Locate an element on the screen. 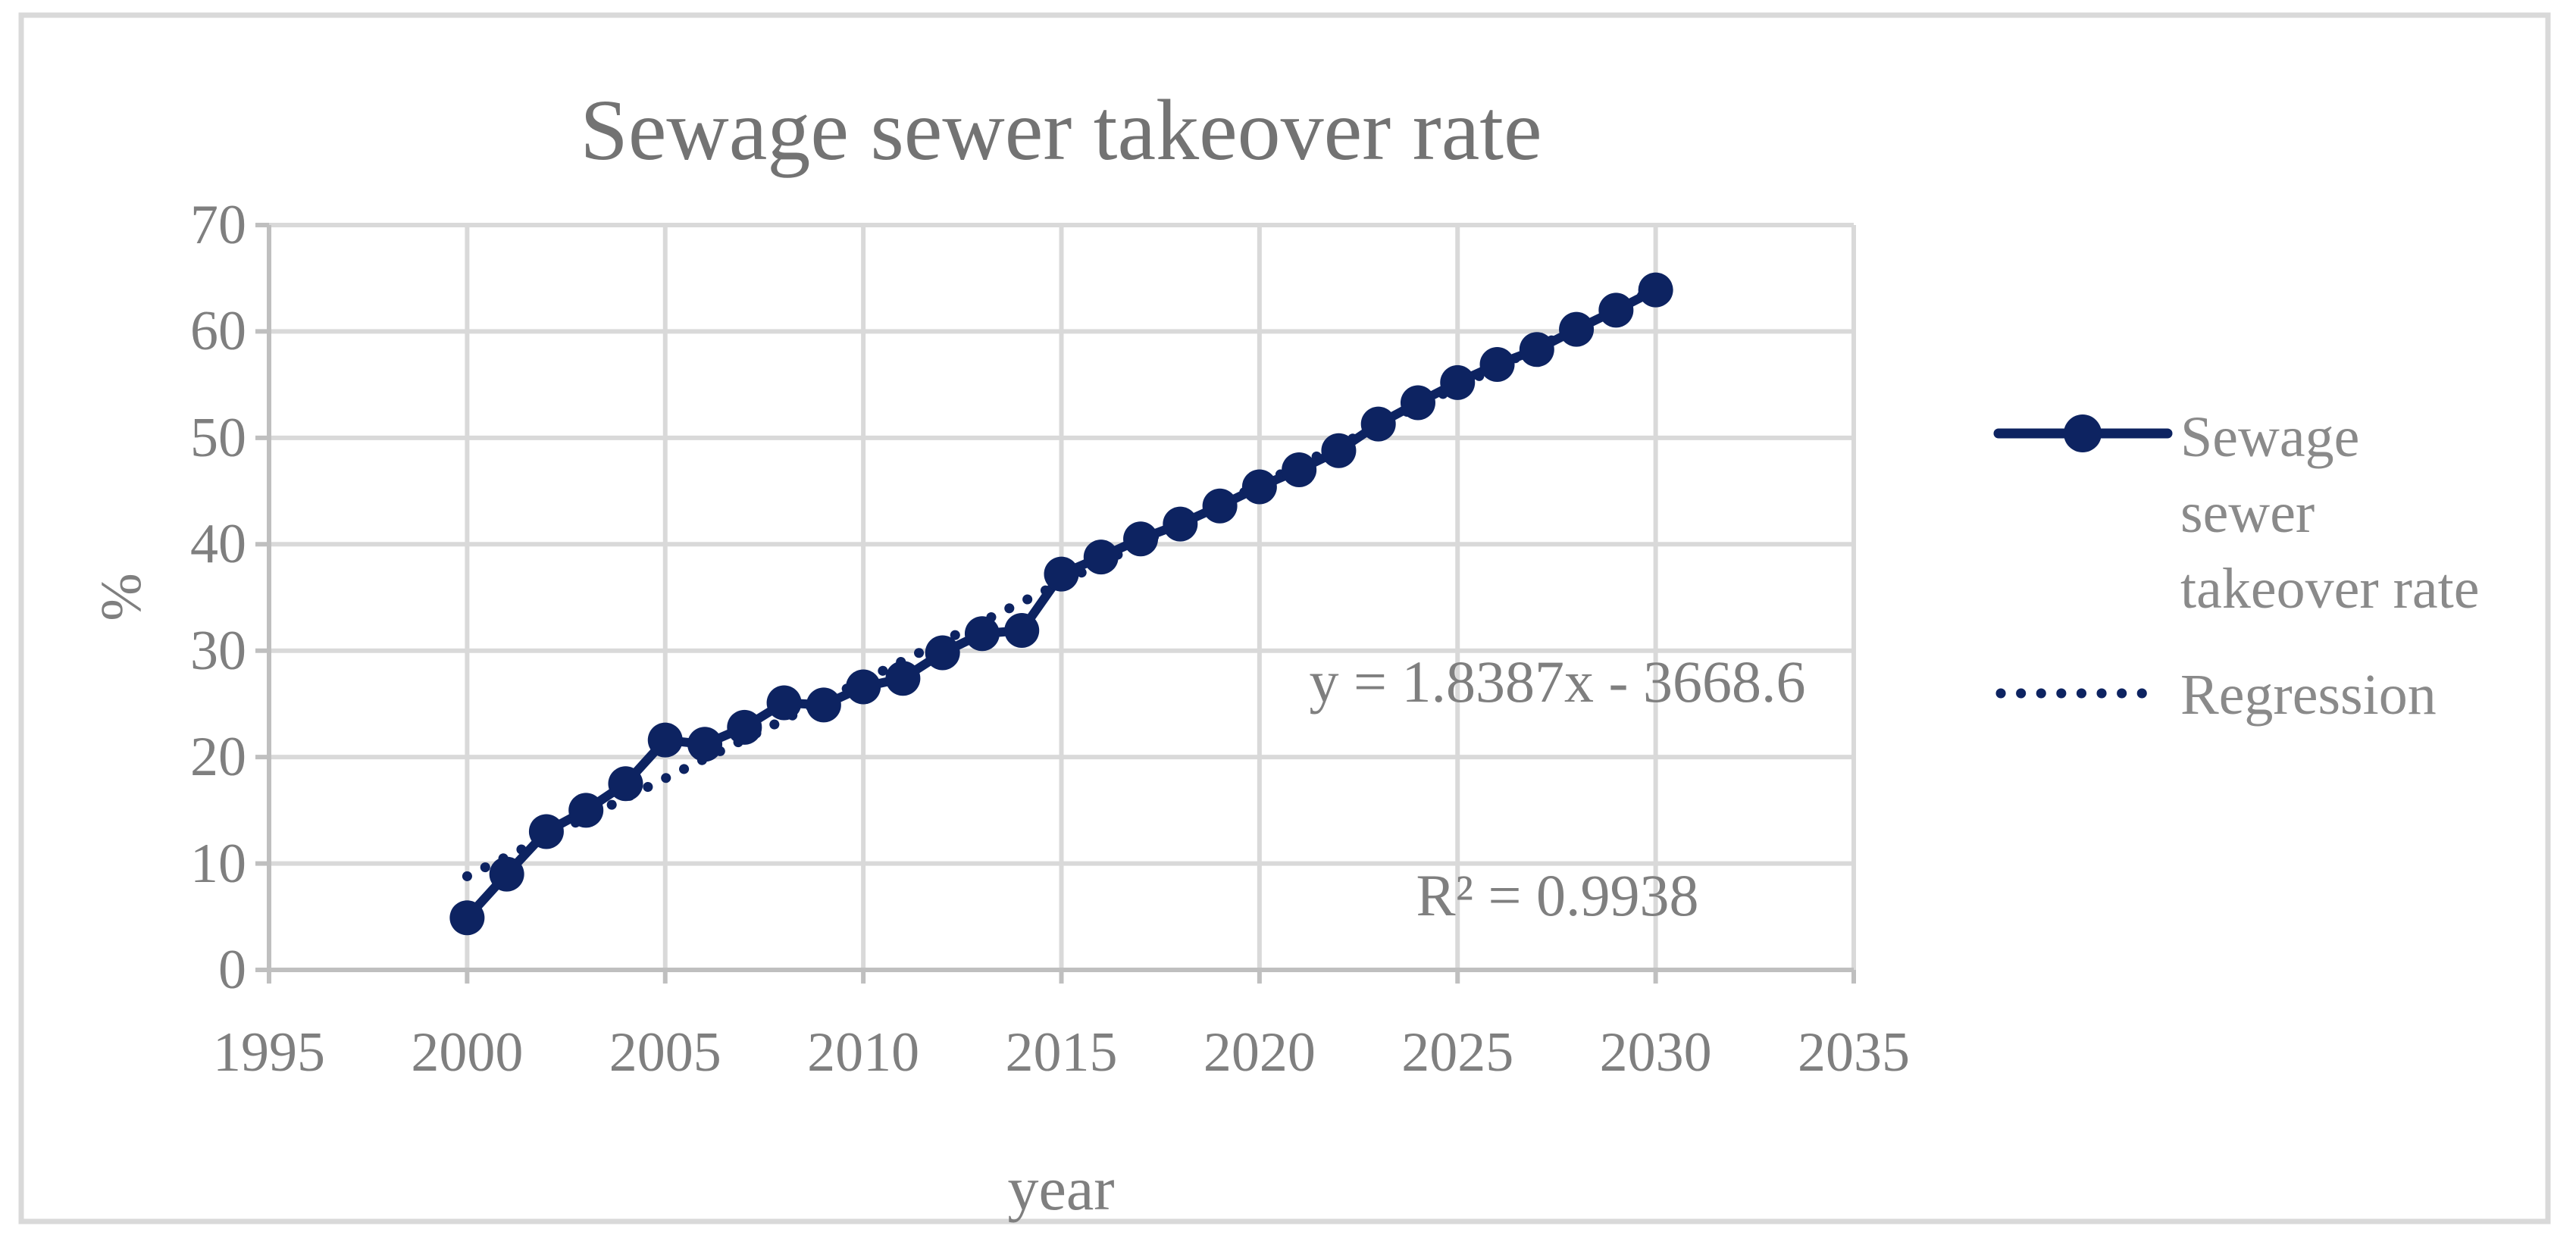 Image resolution: width=2576 pixels, height=1251 pixels. x-tick-label: 1995 is located at coordinates (269, 1052).